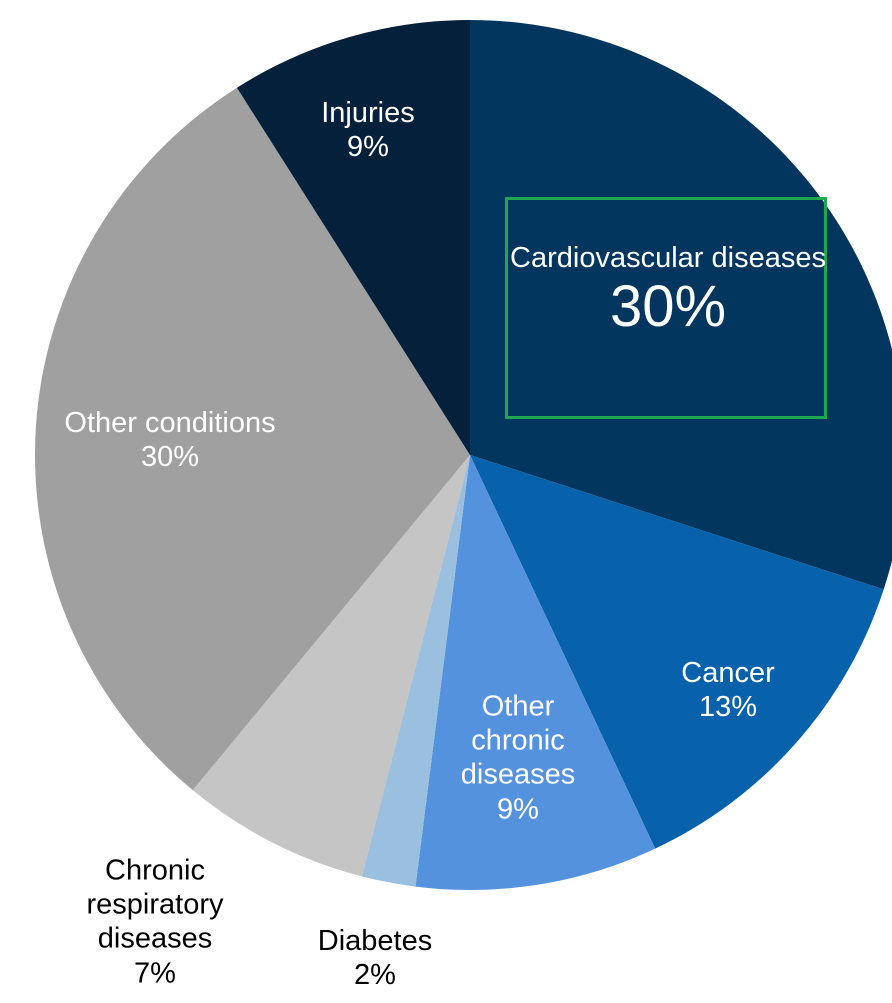 The height and width of the screenshot is (1003, 892). What do you see at coordinates (728, 707) in the screenshot?
I see `value-label: 13%` at bounding box center [728, 707].